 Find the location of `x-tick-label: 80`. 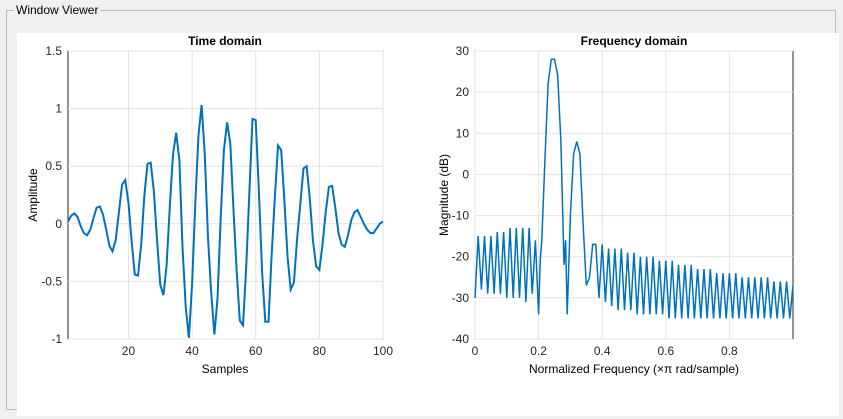

x-tick-label: 80 is located at coordinates (320, 351).